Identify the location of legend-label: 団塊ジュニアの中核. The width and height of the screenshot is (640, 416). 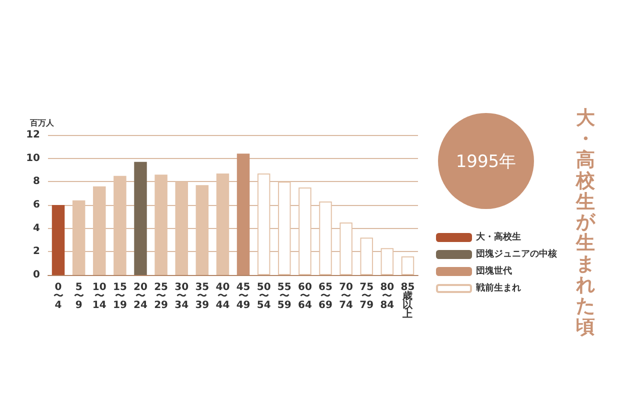
(516, 254).